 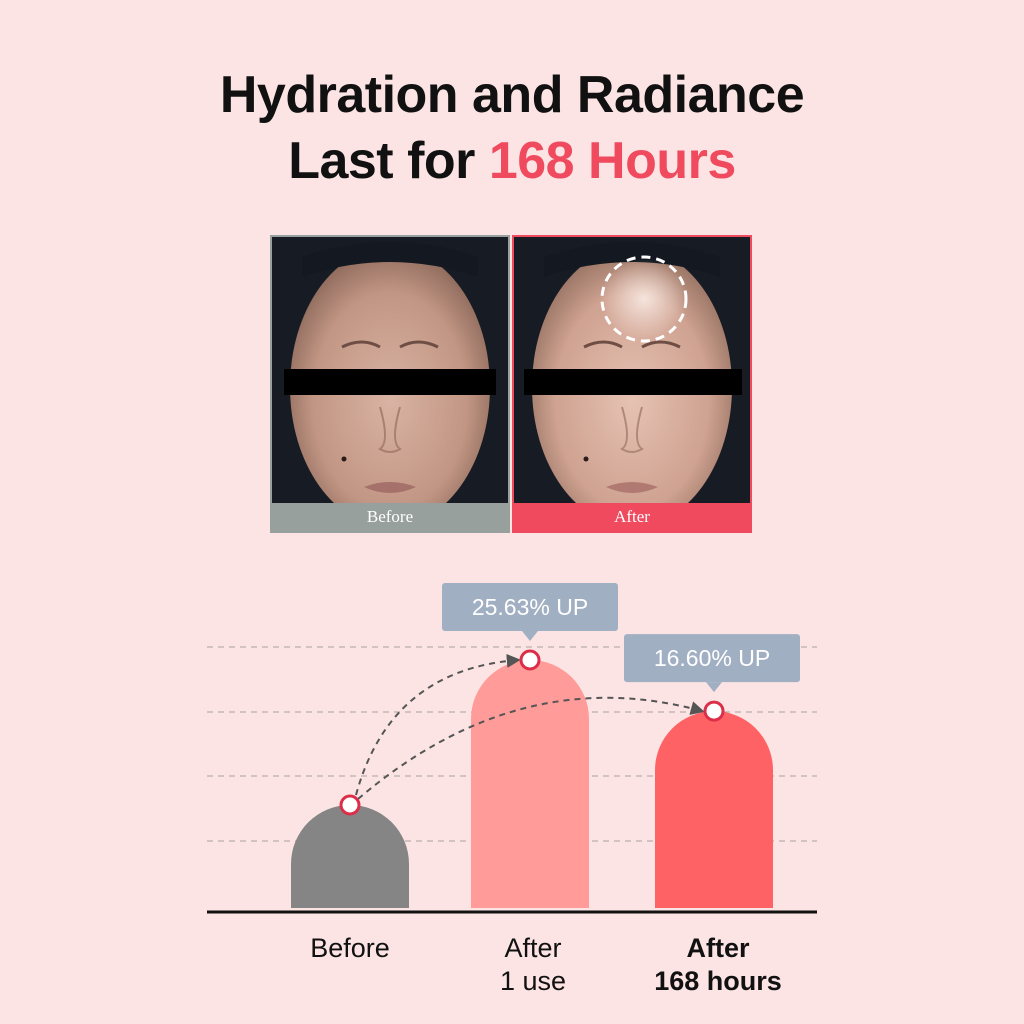 I want to click on after-face-image, so click(x=632, y=370).